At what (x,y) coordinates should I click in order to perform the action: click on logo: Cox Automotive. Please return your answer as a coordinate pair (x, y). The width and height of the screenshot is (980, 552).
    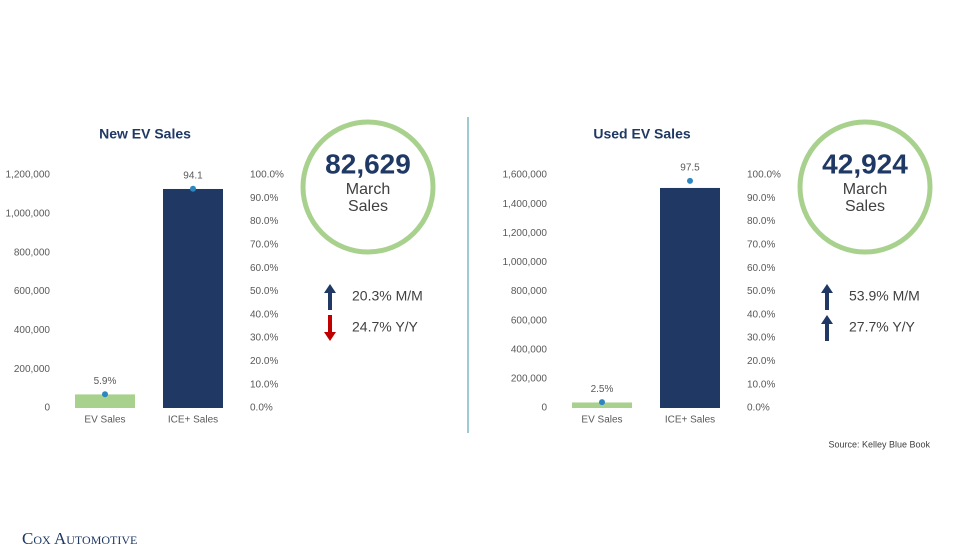
    Looking at the image, I should click on (79, 538).